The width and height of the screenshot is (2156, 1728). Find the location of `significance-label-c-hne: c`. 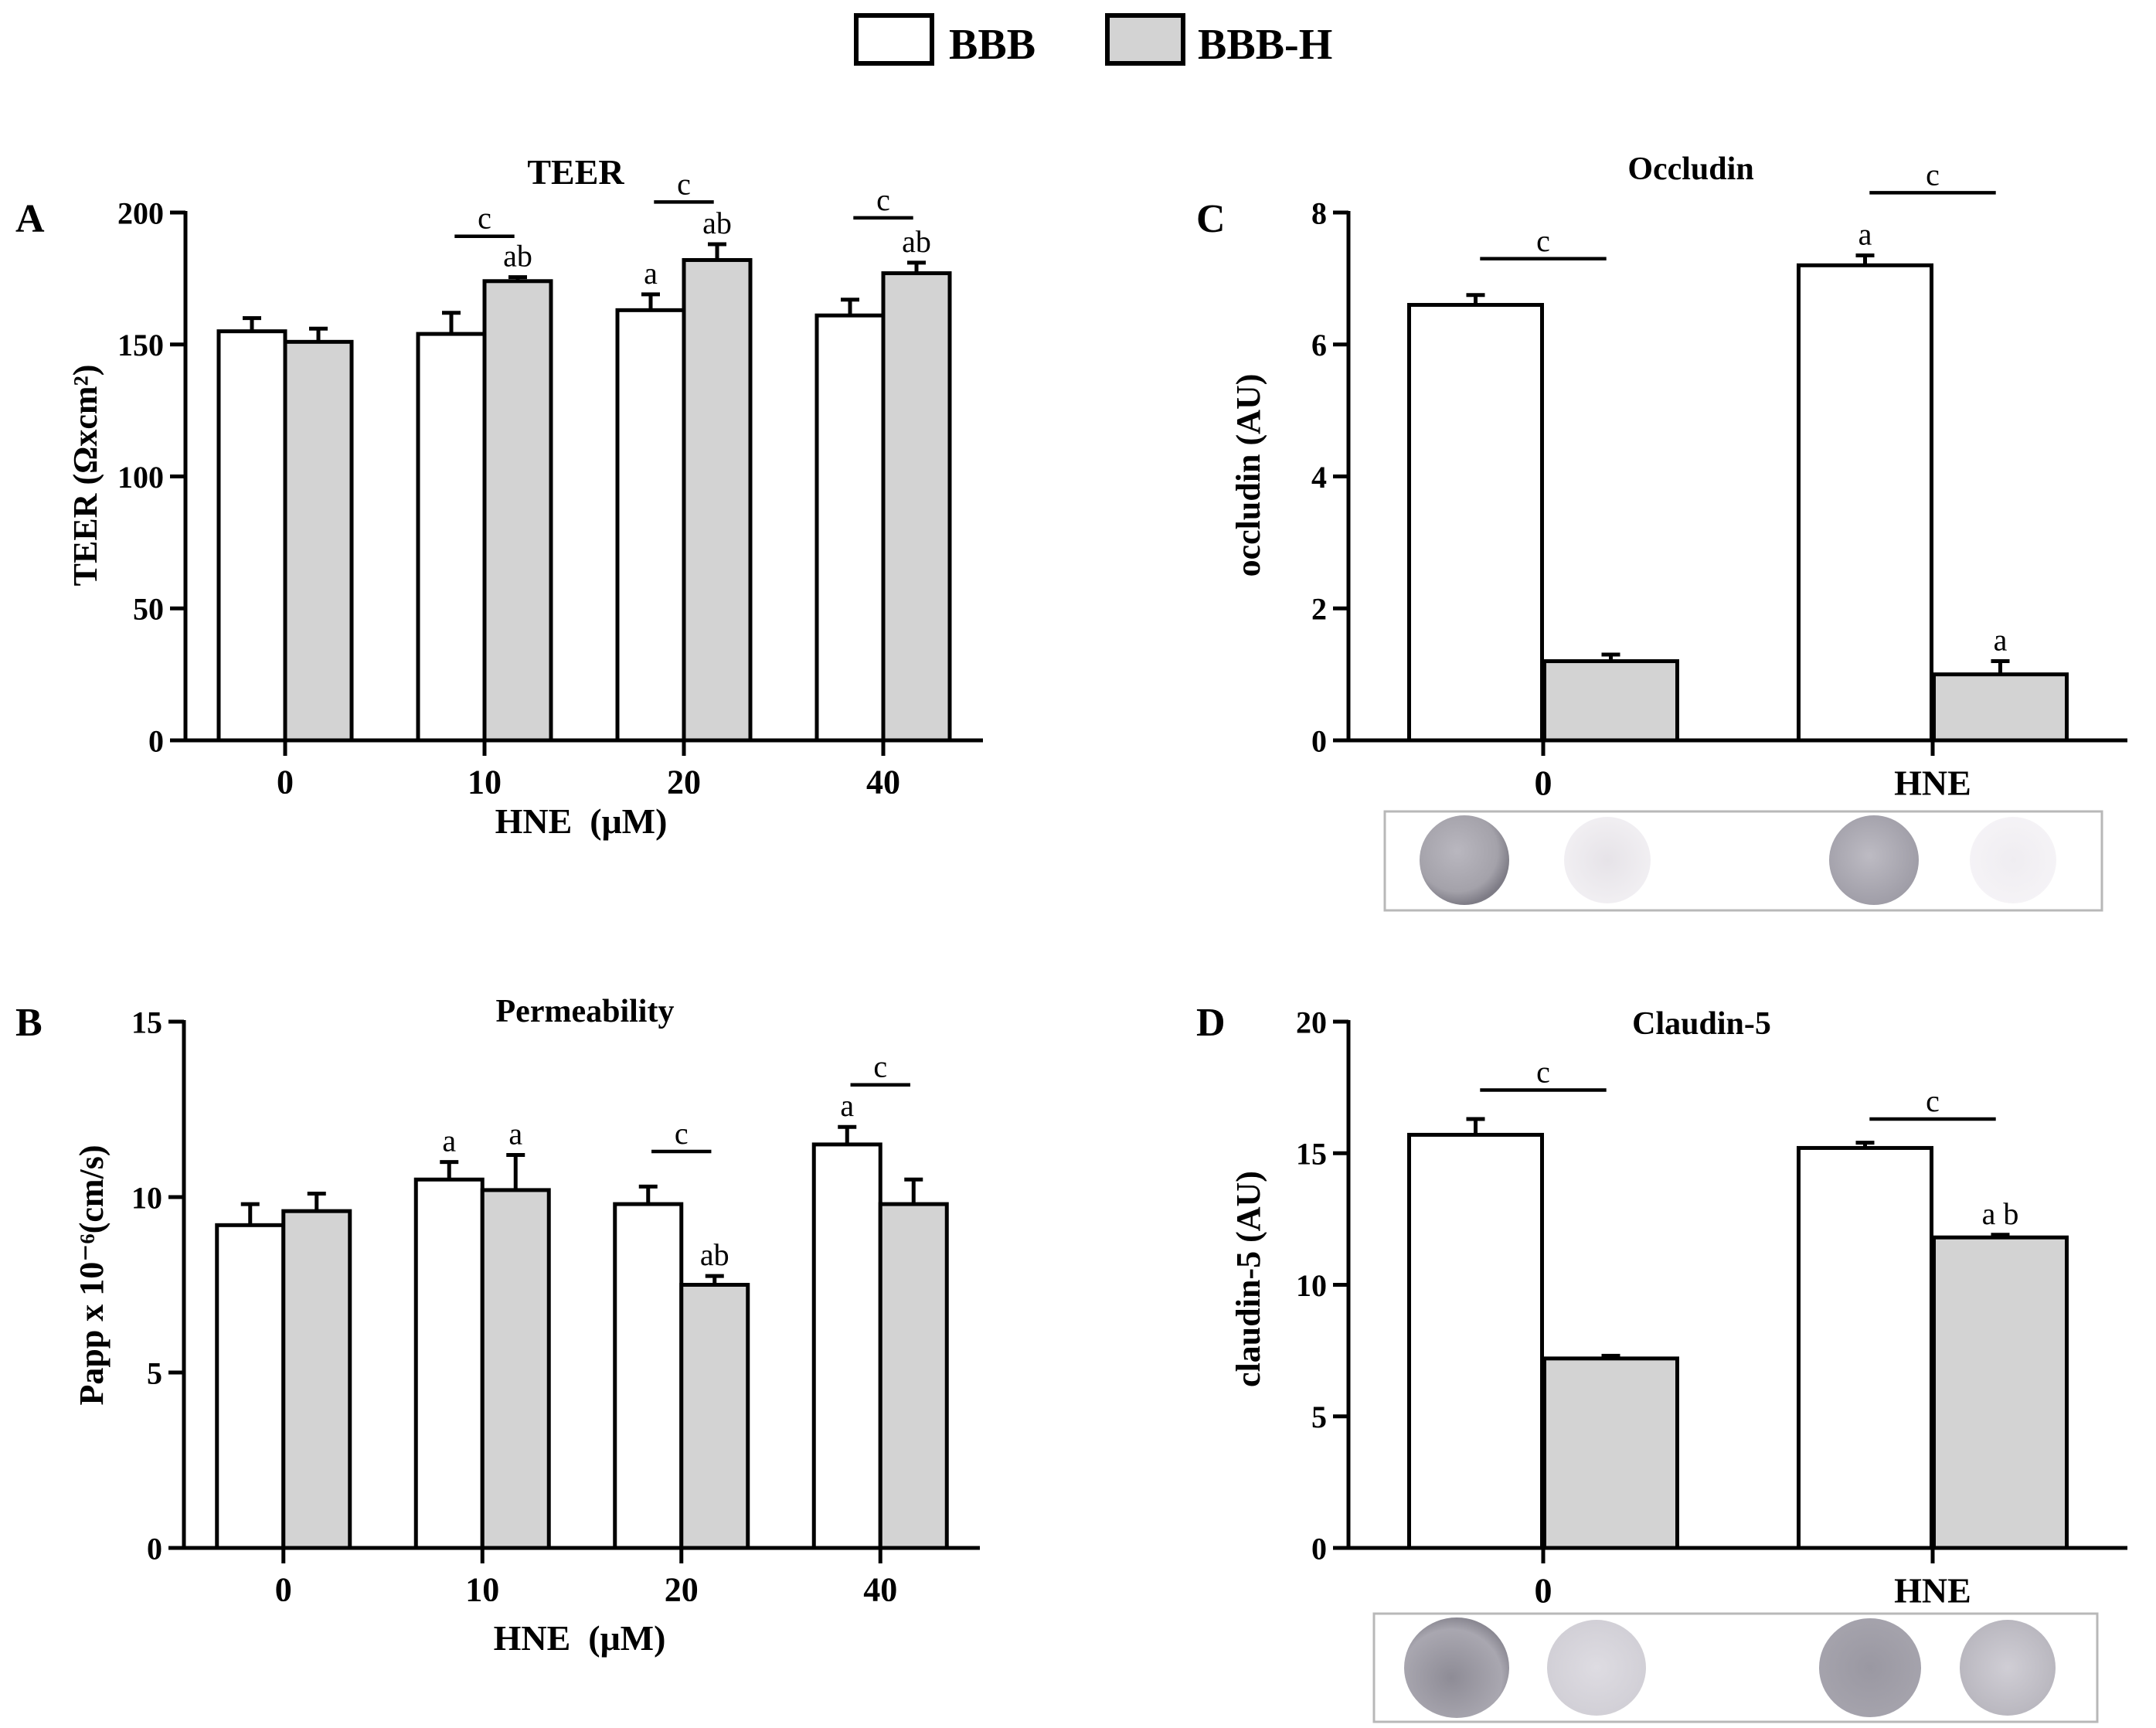

significance-label-c-hne: c is located at coordinates (1933, 174).